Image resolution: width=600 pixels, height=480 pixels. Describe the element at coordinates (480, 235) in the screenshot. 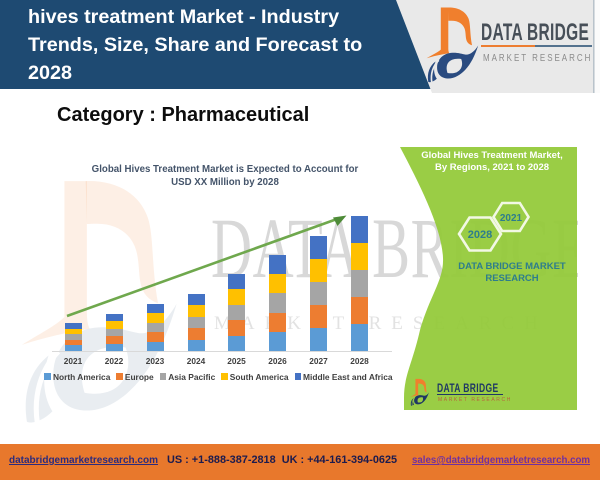

I see `svg-text: 2028` at that location.